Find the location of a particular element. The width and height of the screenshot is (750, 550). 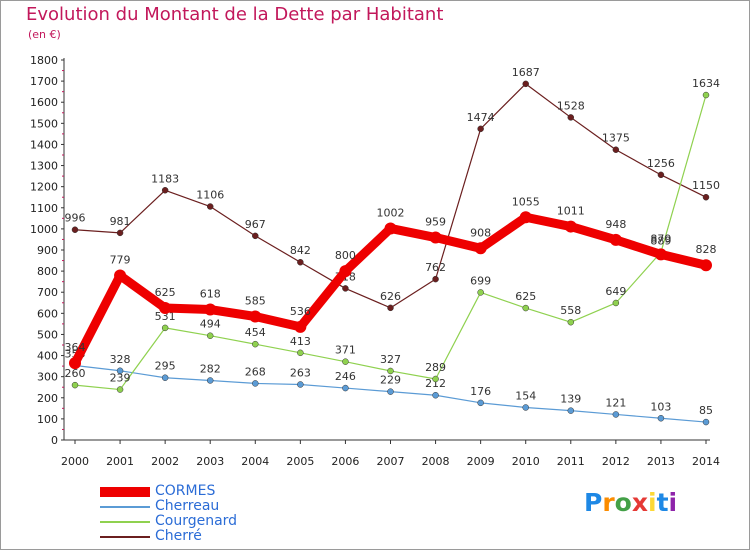

data-label: 585 is located at coordinates (255, 301).